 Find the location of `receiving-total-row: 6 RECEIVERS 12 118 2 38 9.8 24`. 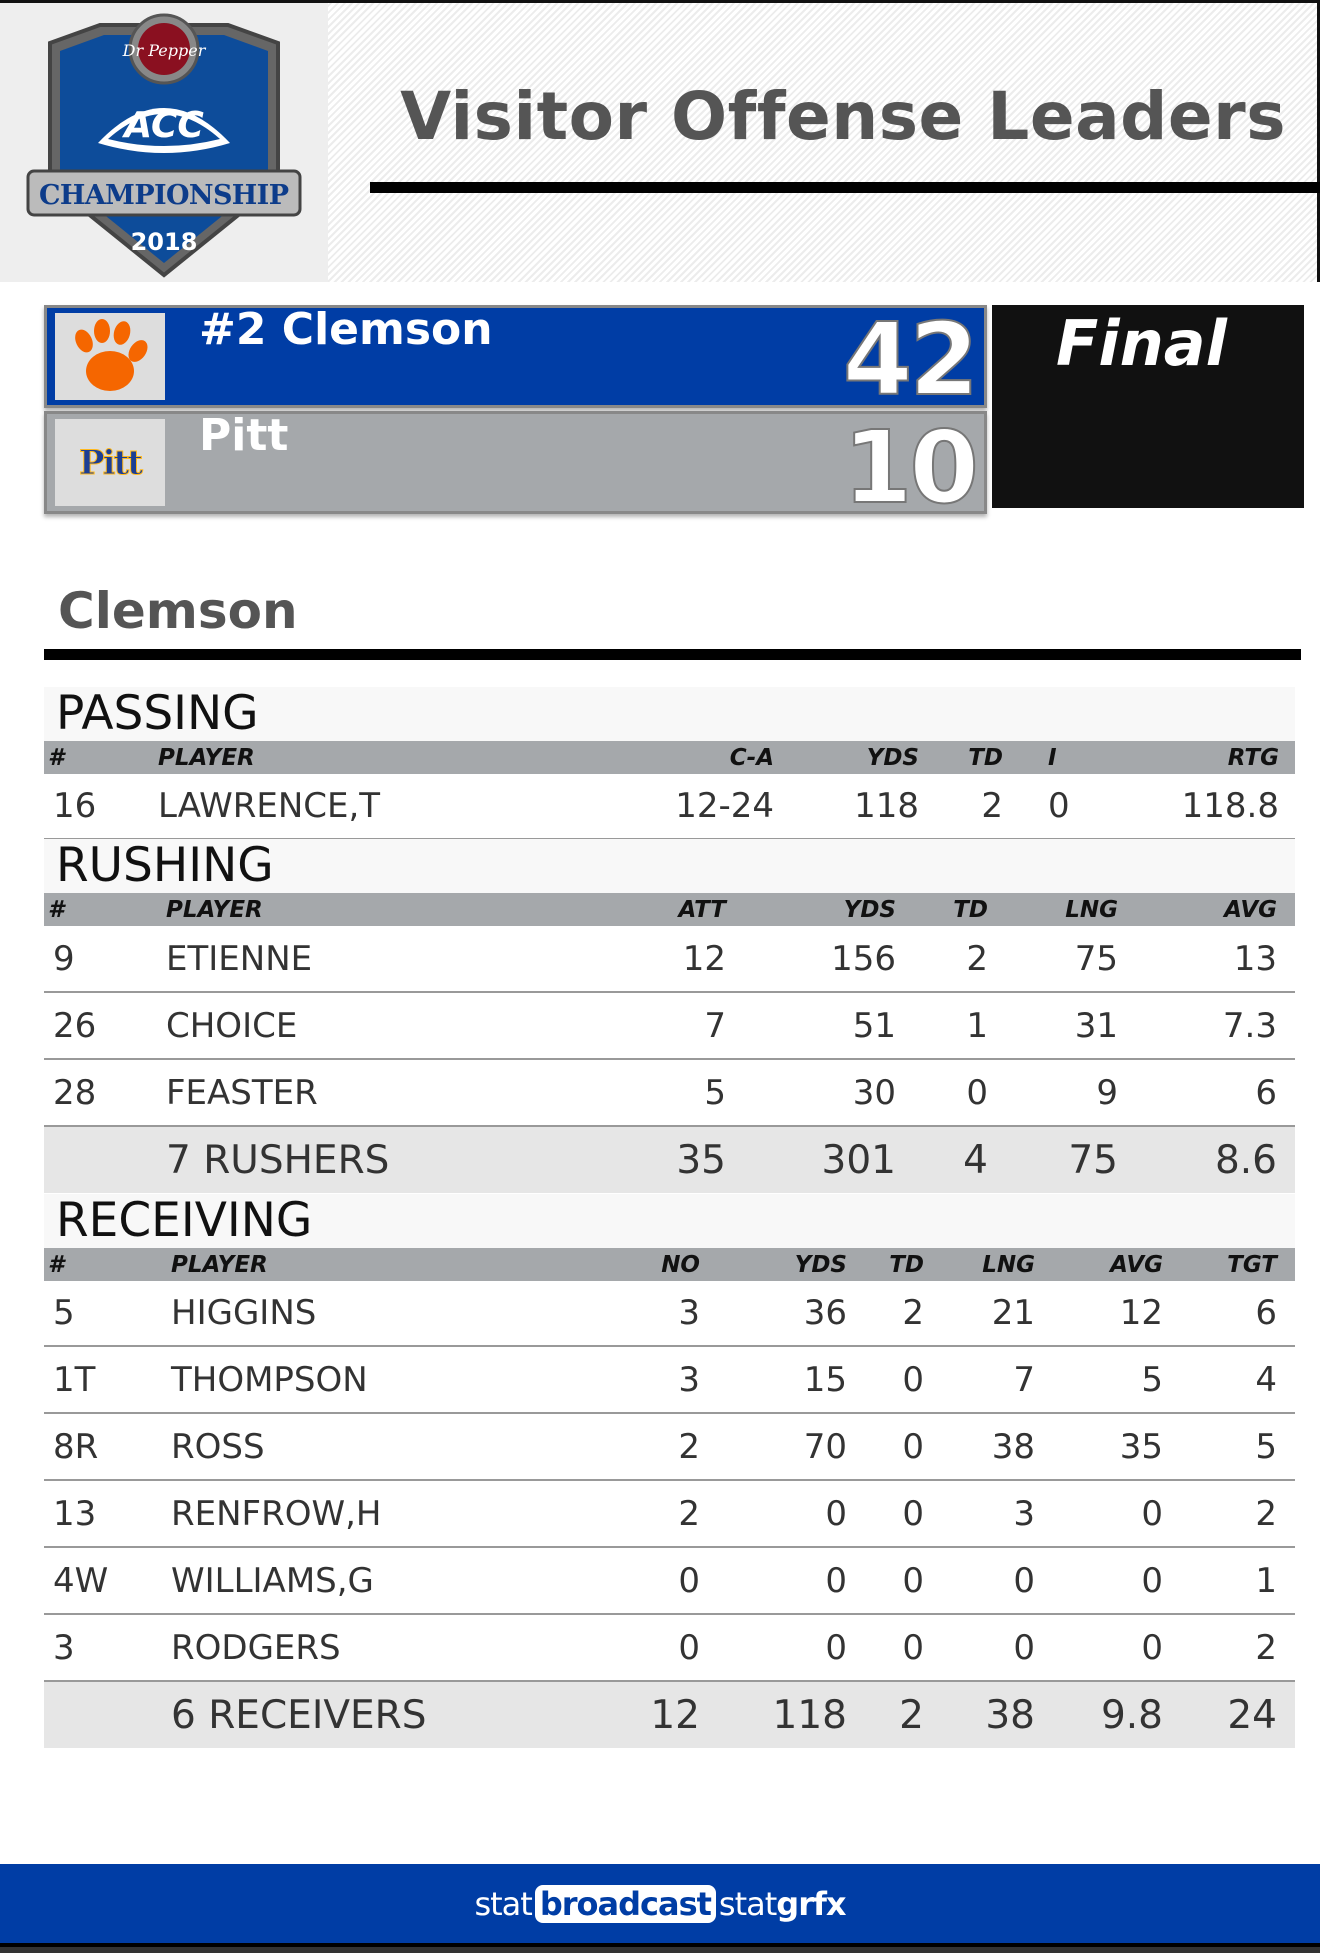

receiving-total-row: 6 RECEIVERS 12 118 2 38 9.8 24 is located at coordinates (669, 1715).